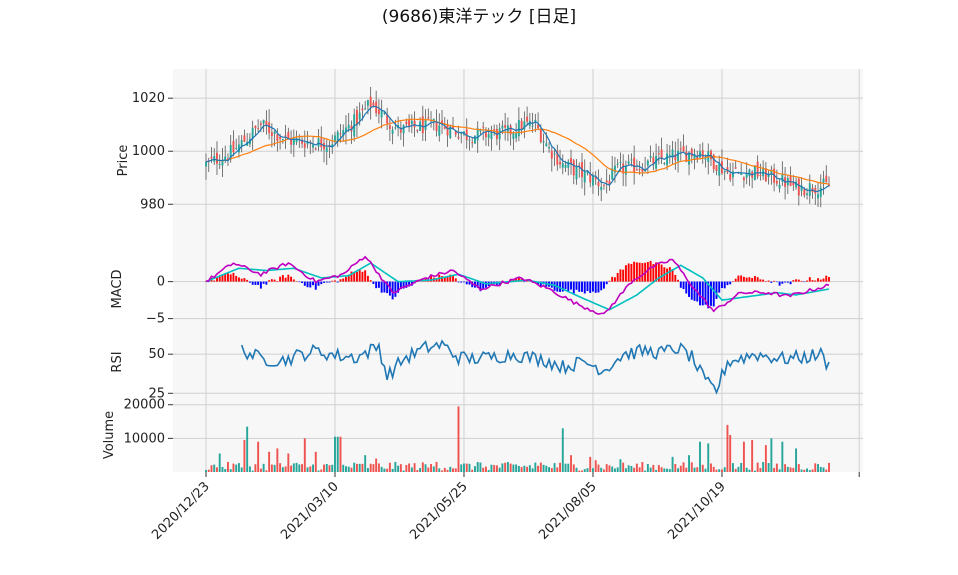 Image resolution: width=958 pixels, height=575 pixels. Describe the element at coordinates (535, 367) in the screenshot. I see `rsi-line` at that location.